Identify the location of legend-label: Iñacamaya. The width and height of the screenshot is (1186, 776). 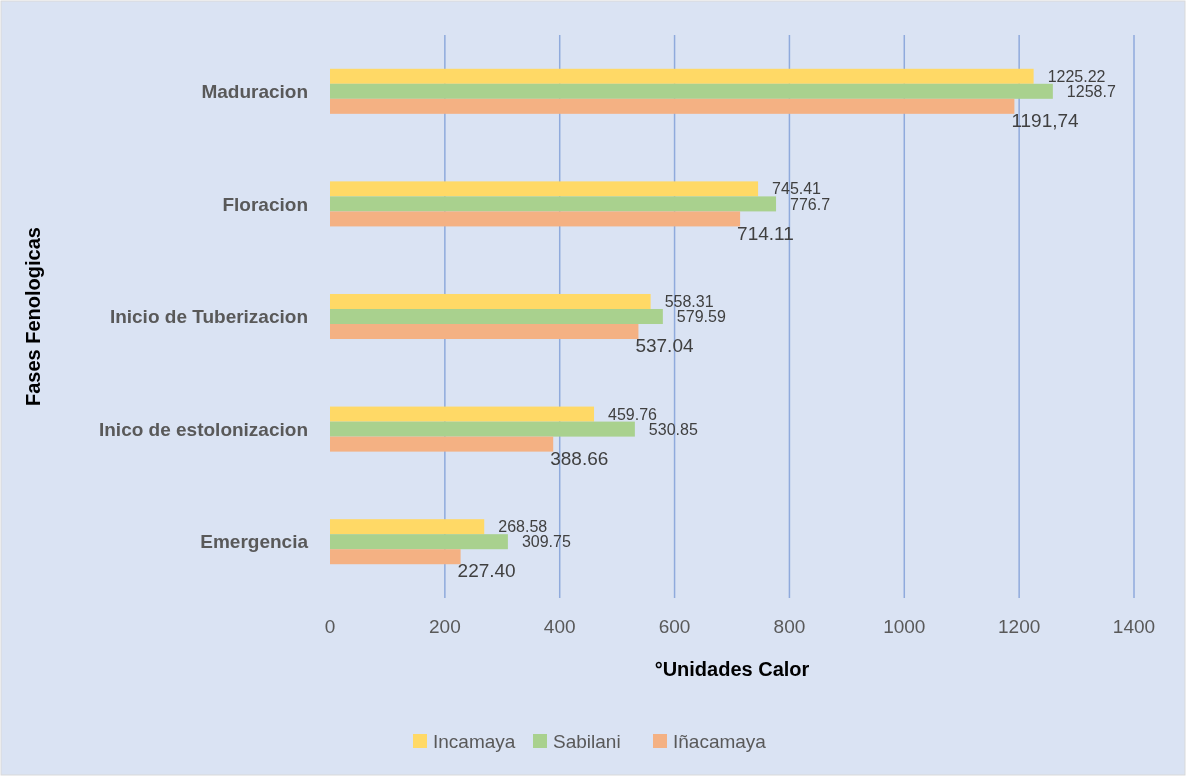
(720, 741).